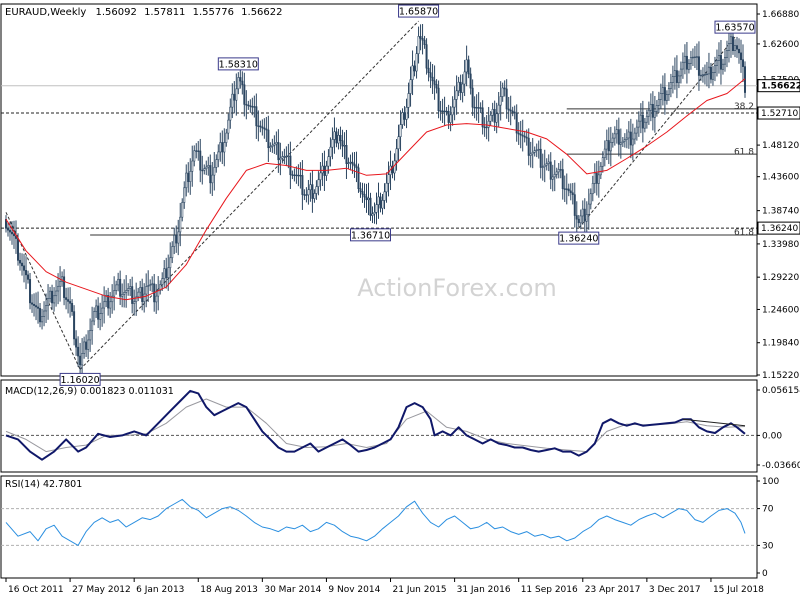 The width and height of the screenshot is (800, 604). I want to click on x-axis-label: 23 Apr 2017, so click(613, 590).